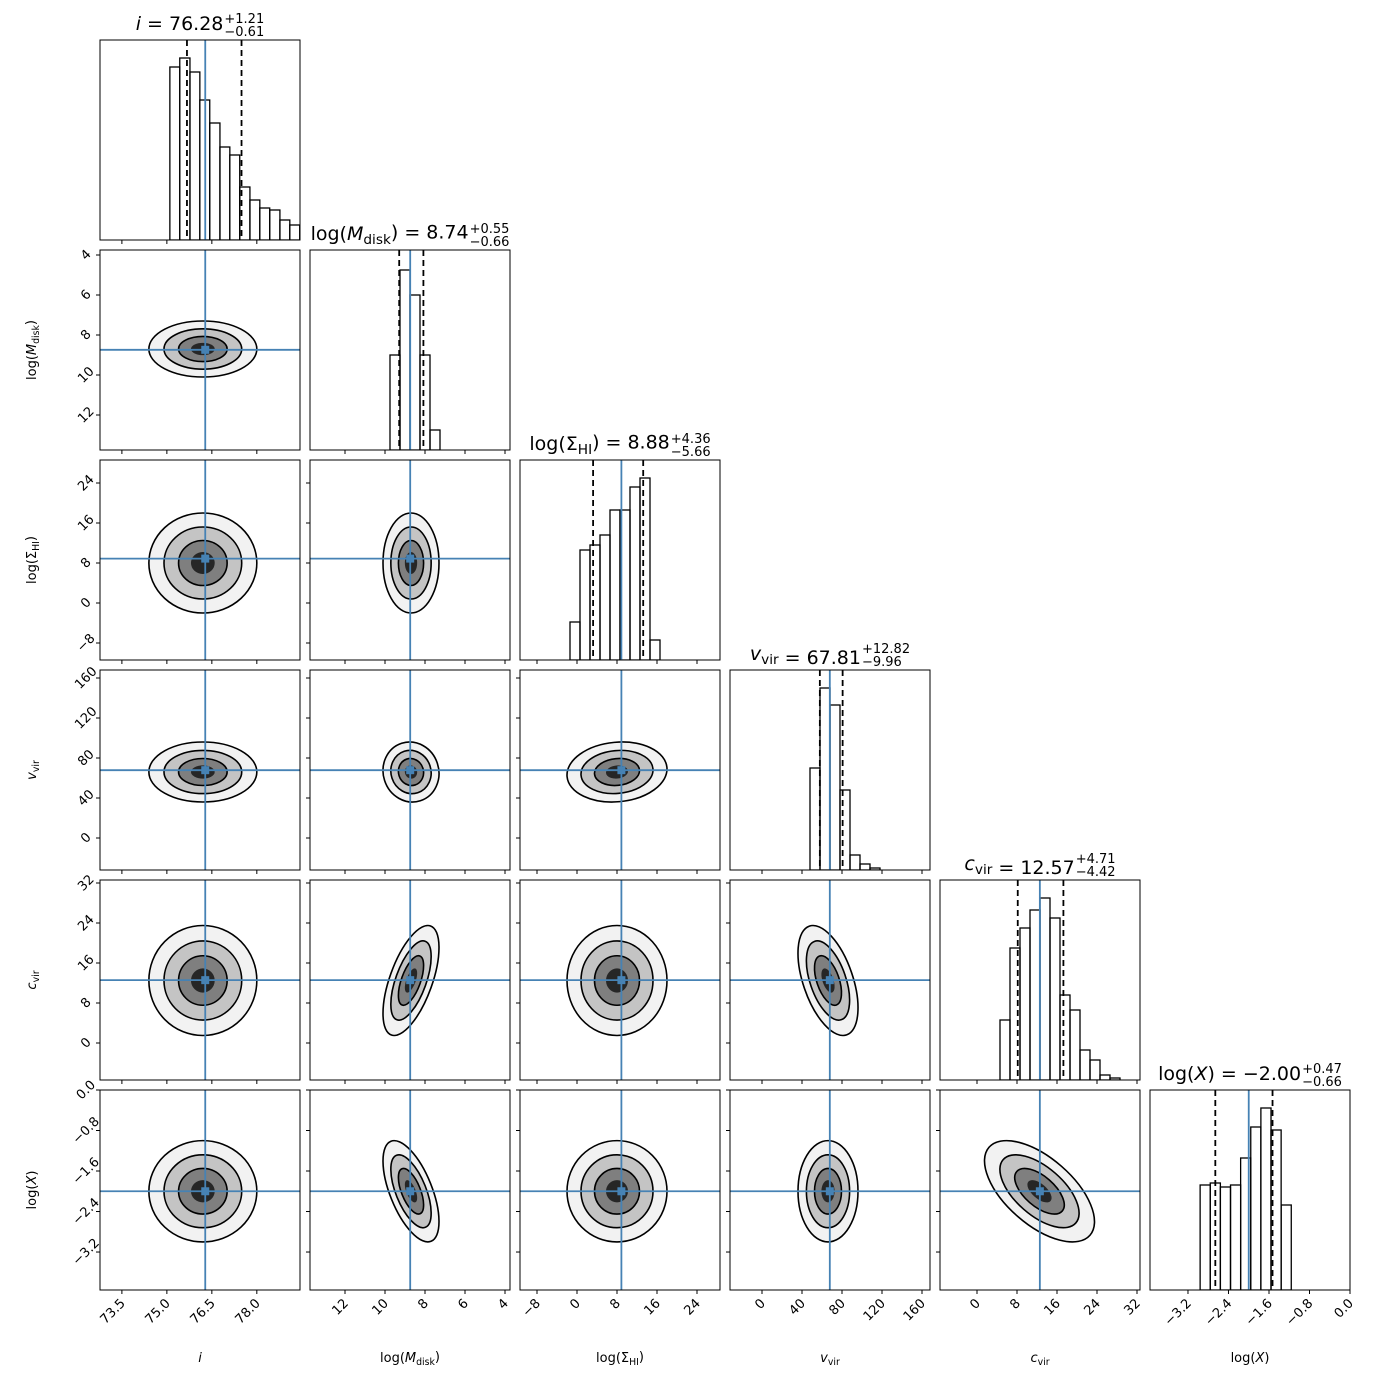 This screenshot has height=1390, width=1390. I want to click on title-median: 8.74, so click(447, 232).